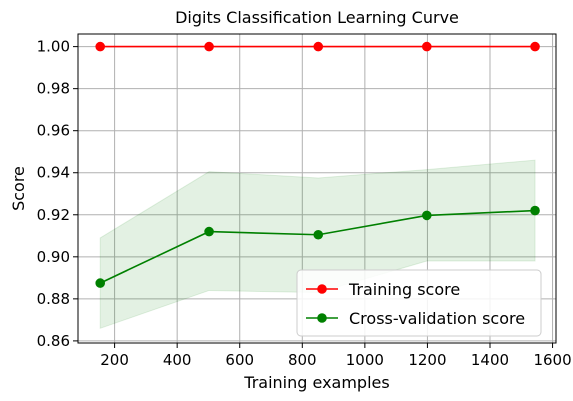 This screenshot has height=401, width=573. What do you see at coordinates (302, 360) in the screenshot?
I see `x-tick-label: 800` at bounding box center [302, 360].